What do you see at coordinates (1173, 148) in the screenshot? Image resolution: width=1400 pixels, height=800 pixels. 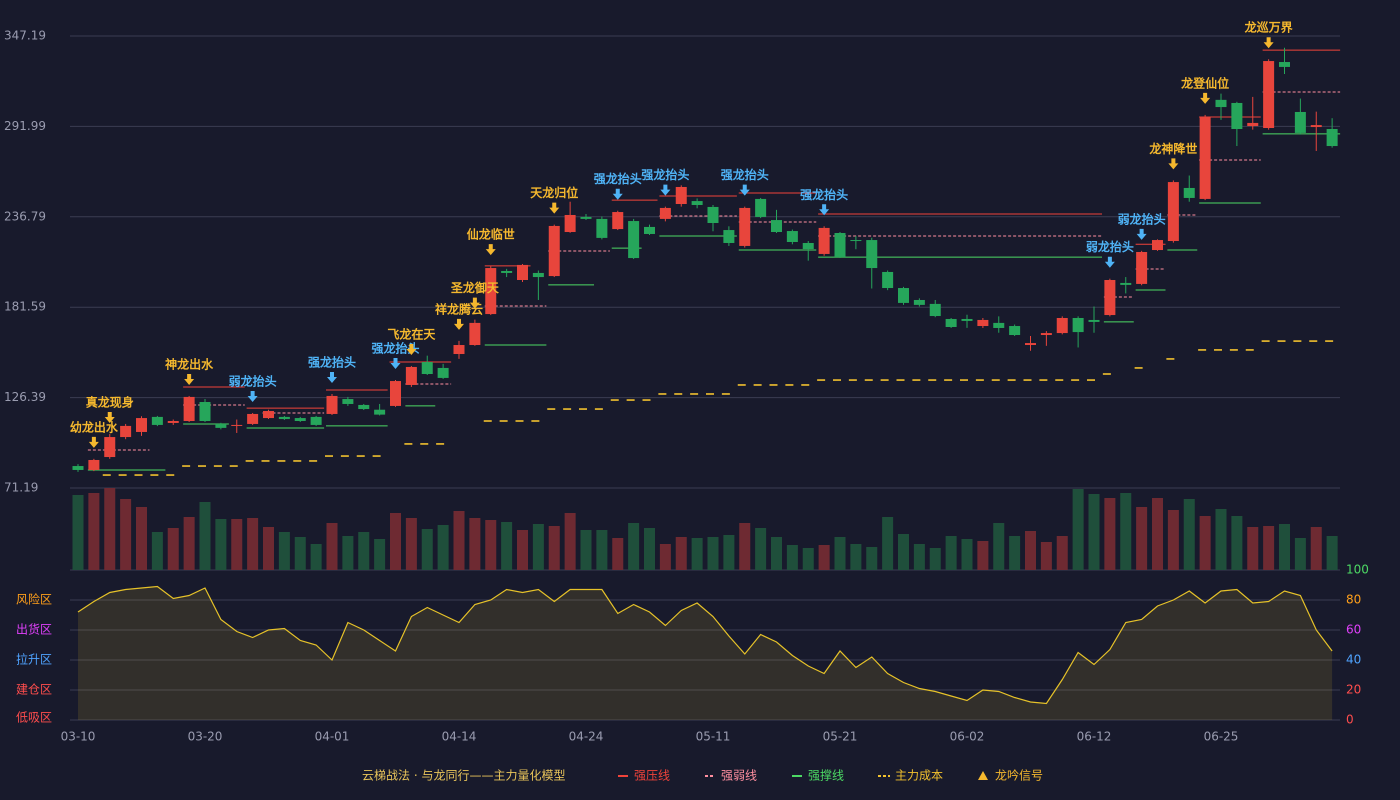 I see `signal-label: 龙神降世` at bounding box center [1173, 148].